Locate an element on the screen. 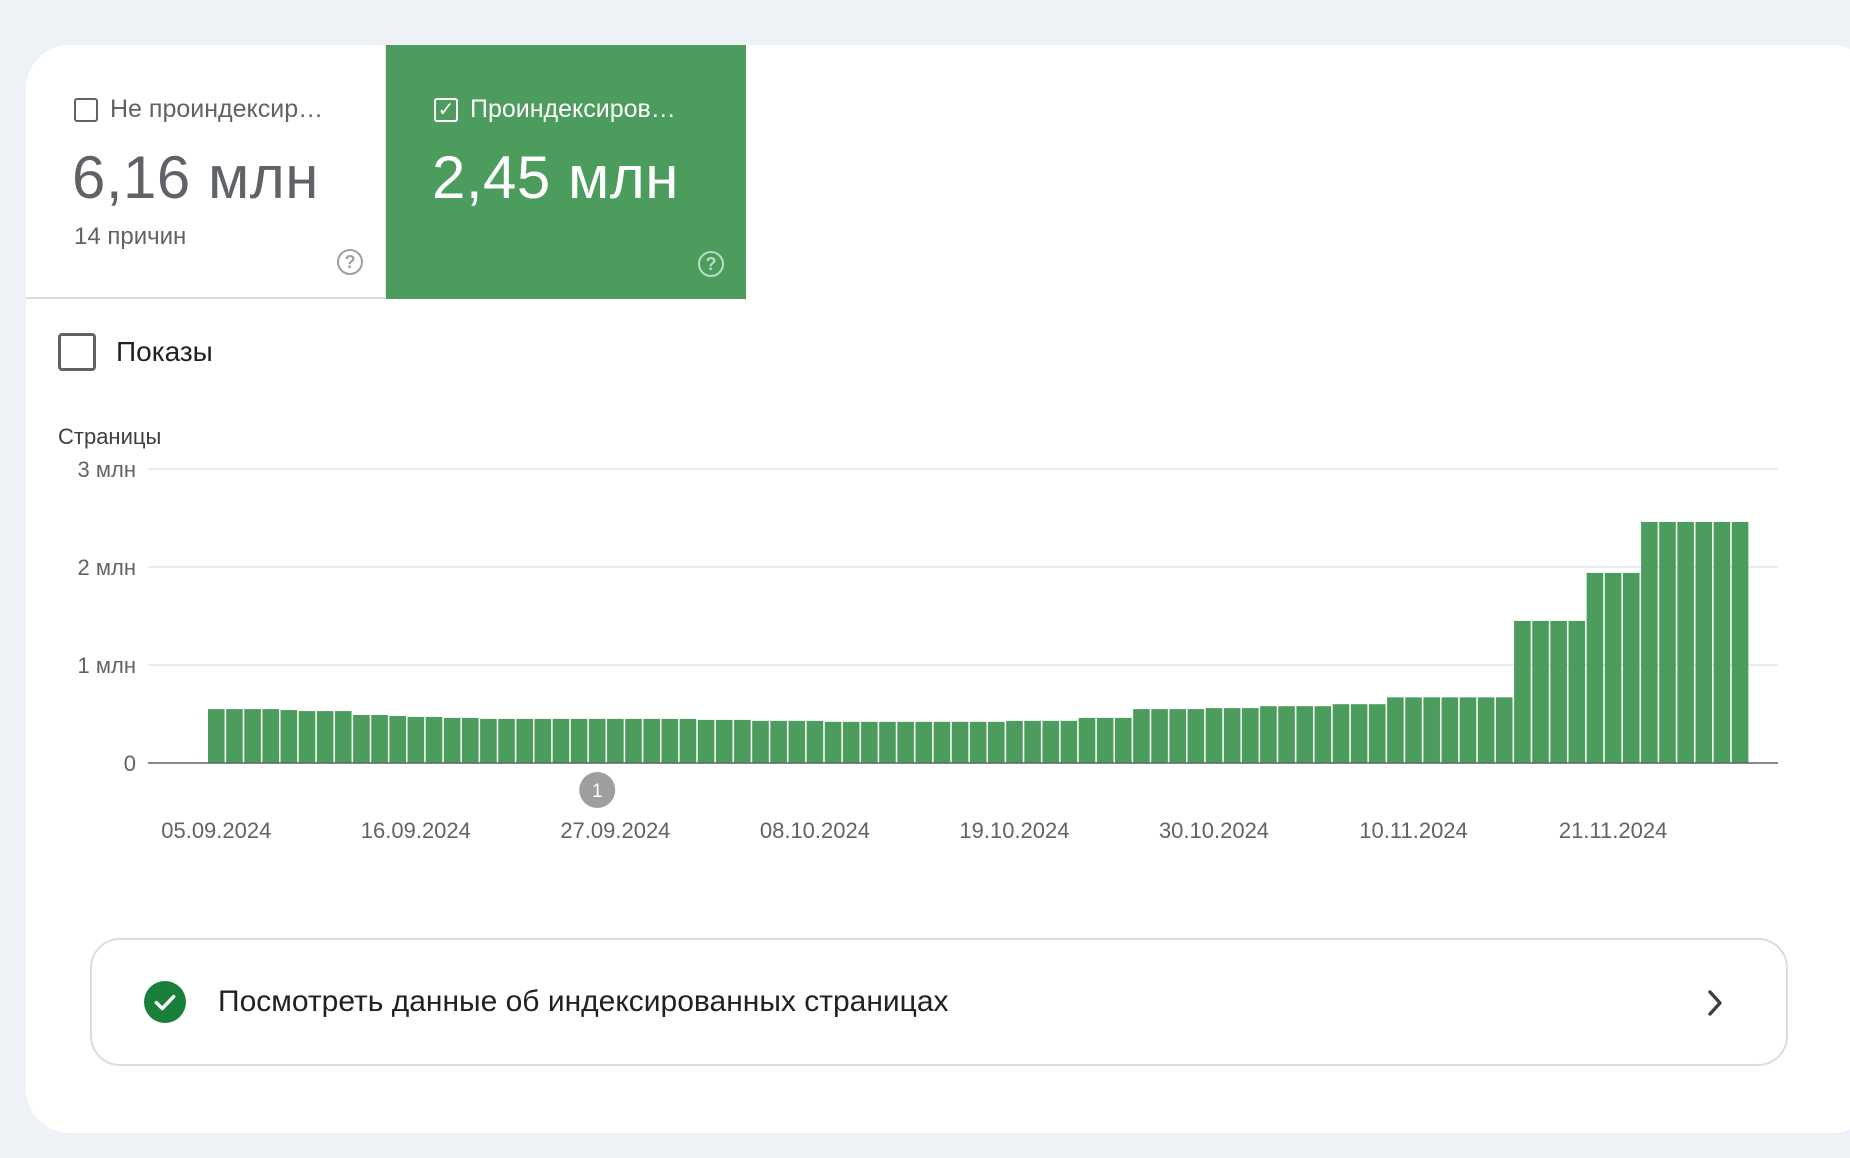 This screenshot has height=1158, width=1850. indexed-checkbox: ✓ is located at coordinates (446, 109).